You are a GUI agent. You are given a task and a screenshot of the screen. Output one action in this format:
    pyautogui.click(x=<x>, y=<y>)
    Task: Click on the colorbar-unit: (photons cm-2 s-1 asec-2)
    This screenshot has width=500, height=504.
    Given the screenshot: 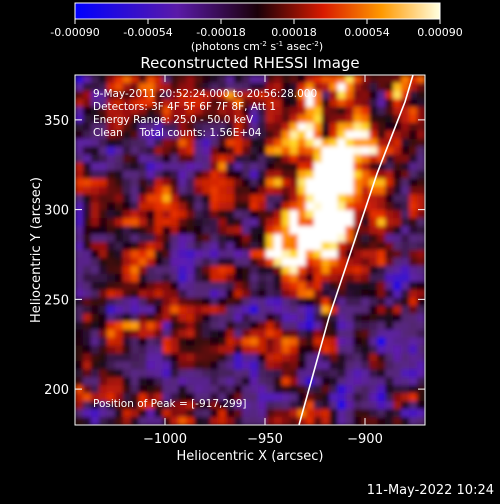 What is the action you would take?
    pyautogui.click(x=257, y=46)
    